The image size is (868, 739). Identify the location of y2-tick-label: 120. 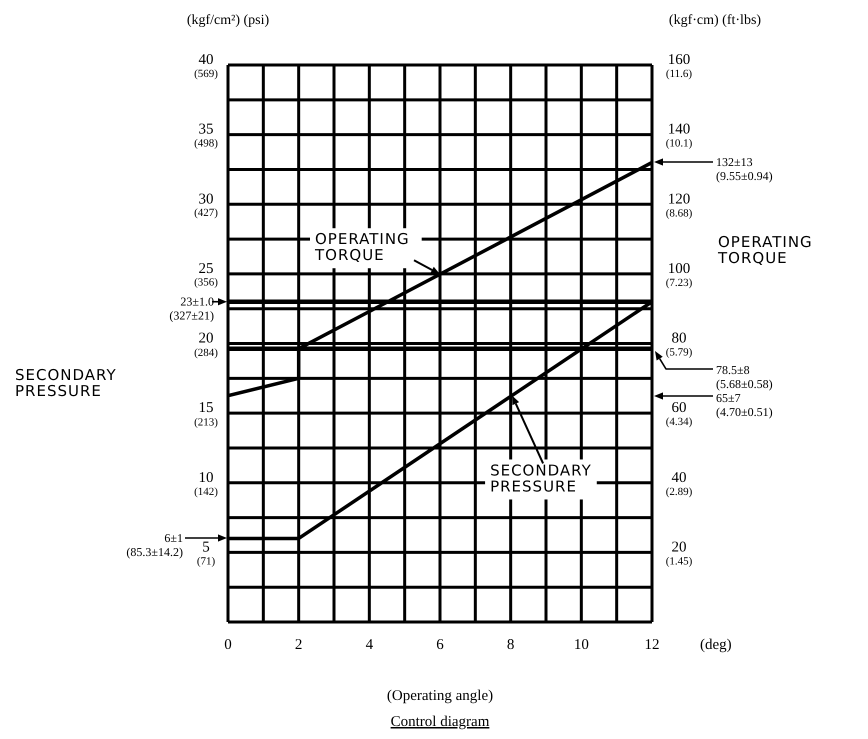
(679, 199).